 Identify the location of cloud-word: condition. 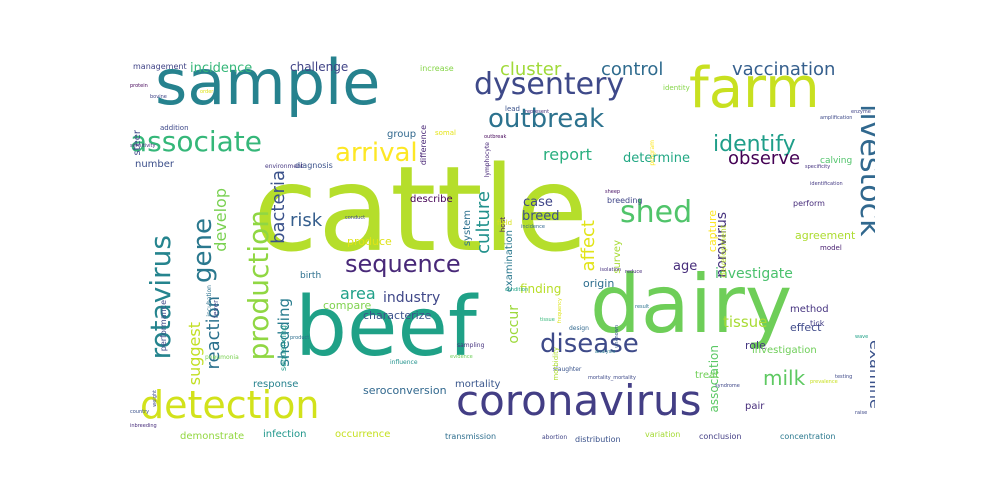
(517, 290).